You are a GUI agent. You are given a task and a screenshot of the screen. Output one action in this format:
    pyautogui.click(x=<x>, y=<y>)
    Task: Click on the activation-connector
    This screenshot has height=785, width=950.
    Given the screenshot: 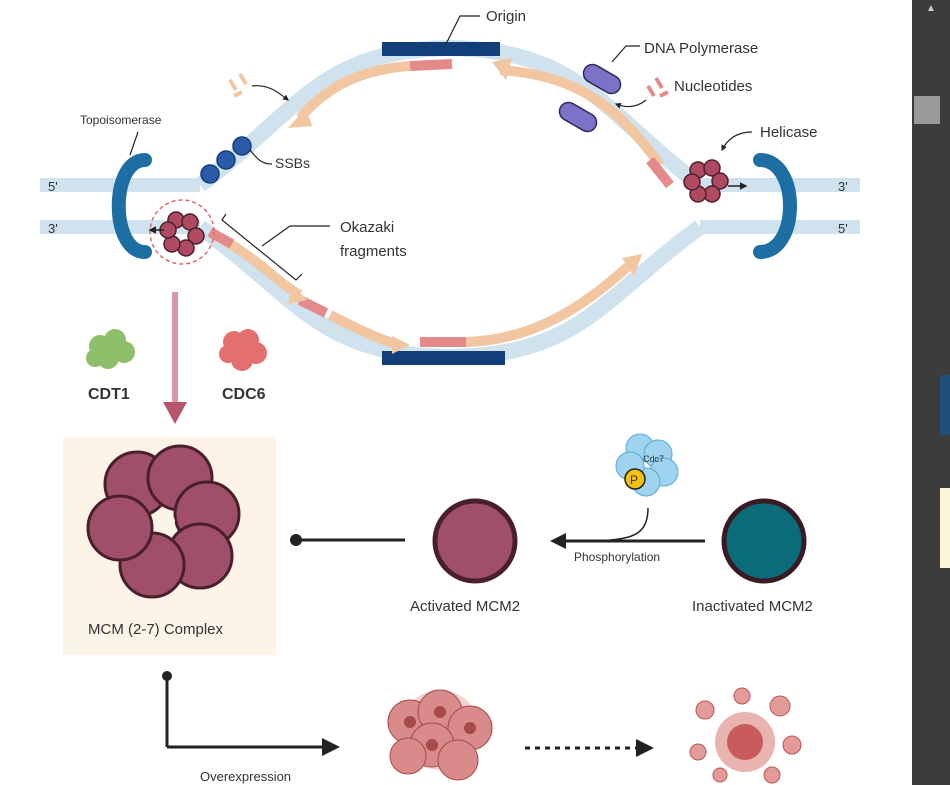 What is the action you would take?
    pyautogui.click(x=347, y=540)
    